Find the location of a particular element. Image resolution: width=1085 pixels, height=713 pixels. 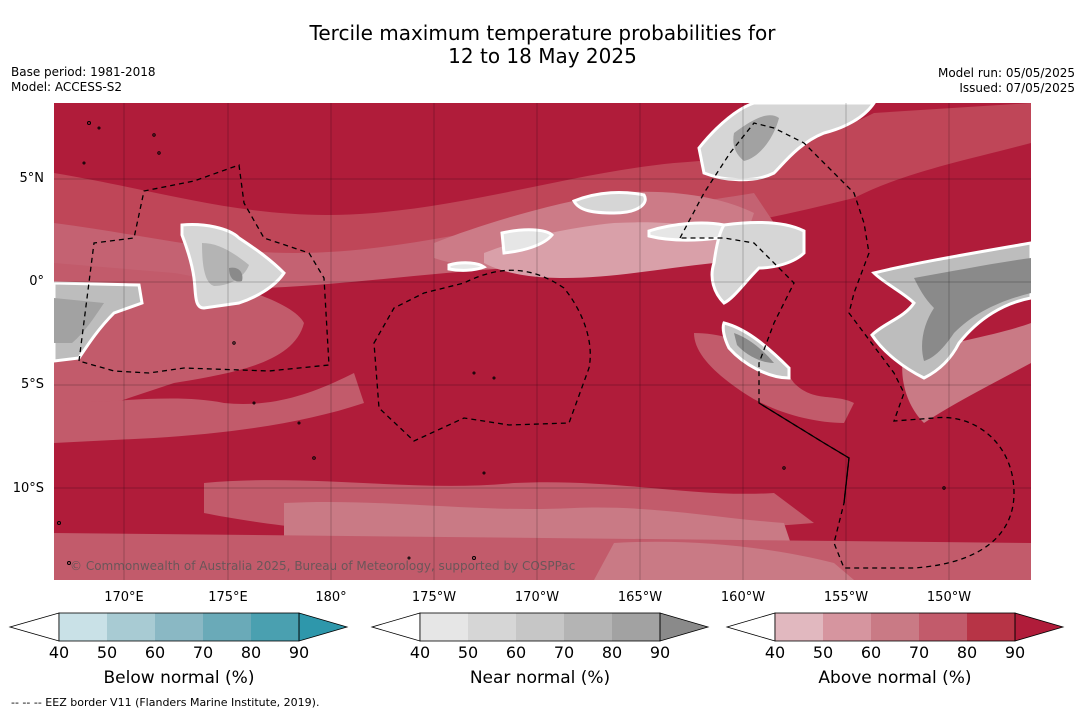

colorbars-svg is located at coordinates (536, 627).